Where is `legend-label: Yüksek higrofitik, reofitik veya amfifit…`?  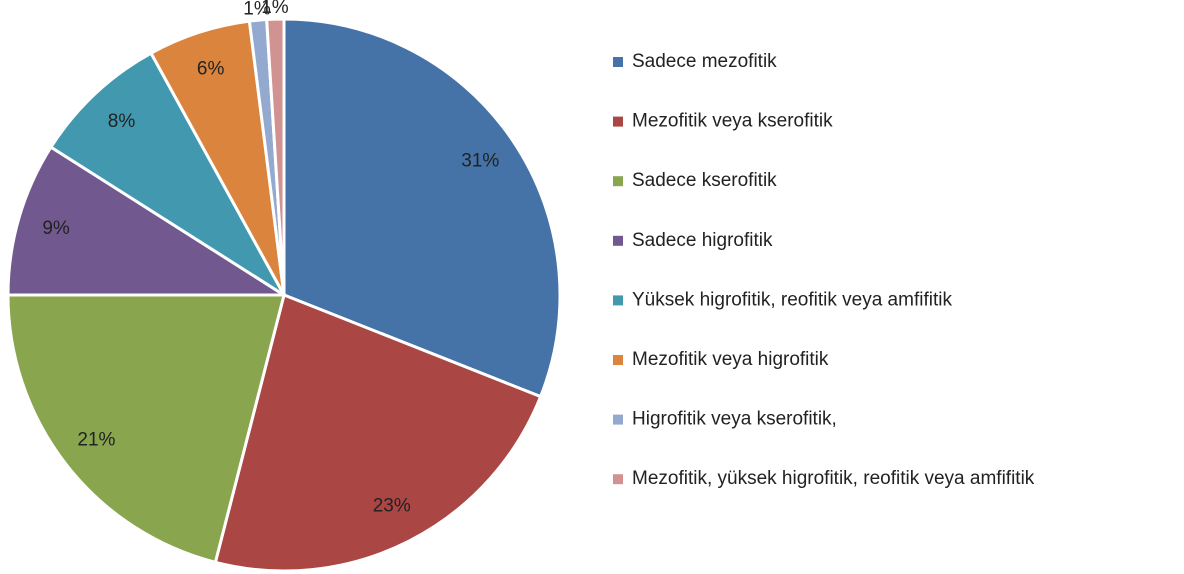 legend-label: Yüksek higrofitik, reofitik veya amfifit… is located at coordinates (792, 299).